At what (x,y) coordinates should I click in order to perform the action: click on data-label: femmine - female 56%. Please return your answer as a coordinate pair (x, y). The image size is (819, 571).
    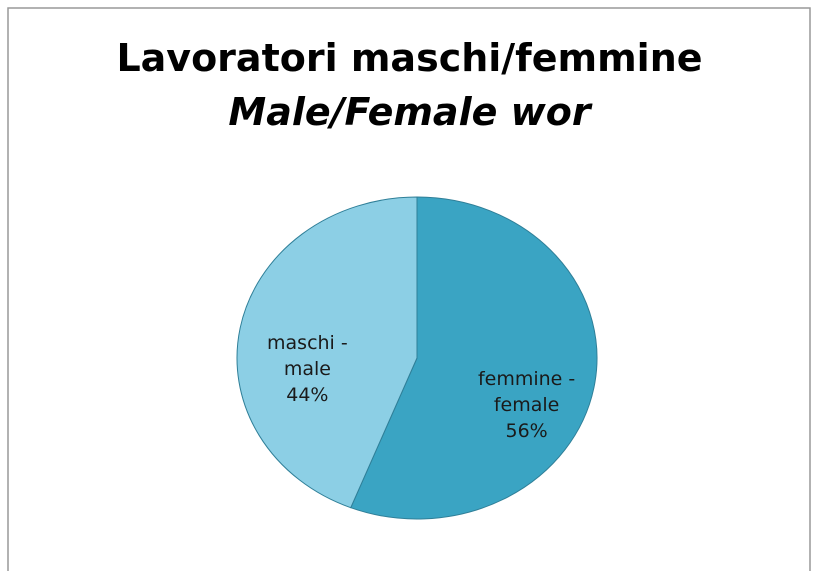
    Looking at the image, I should click on (527, 405).